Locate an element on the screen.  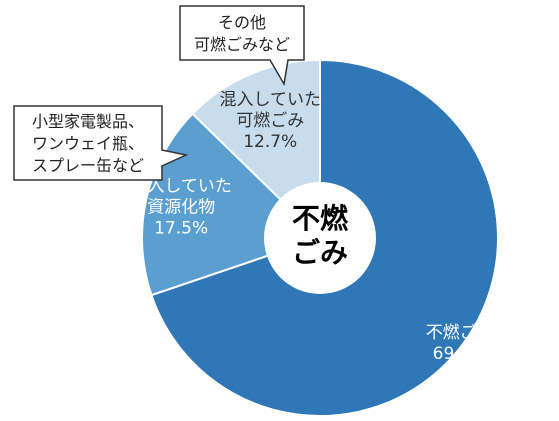
callout-text-0: ワンウェイ瓶、 is located at coordinates (88, 143).